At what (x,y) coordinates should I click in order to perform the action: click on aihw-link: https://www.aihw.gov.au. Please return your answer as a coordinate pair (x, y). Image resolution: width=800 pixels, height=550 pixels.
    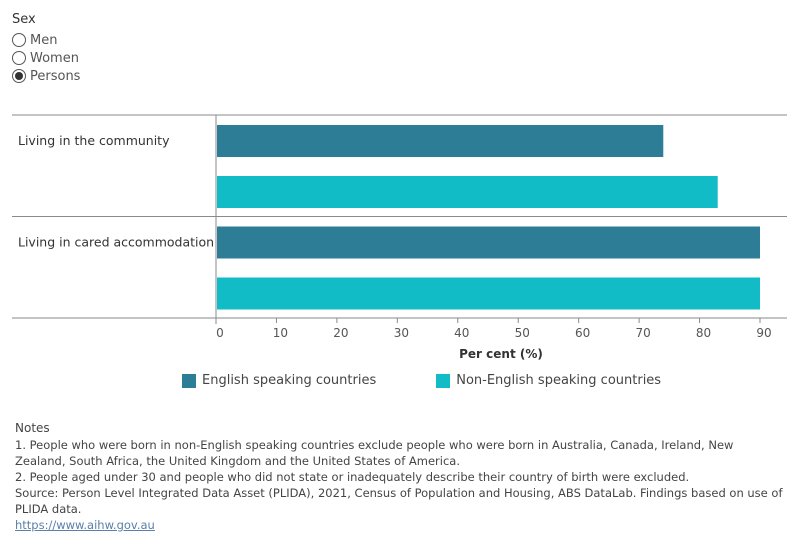
    Looking at the image, I should click on (85, 525).